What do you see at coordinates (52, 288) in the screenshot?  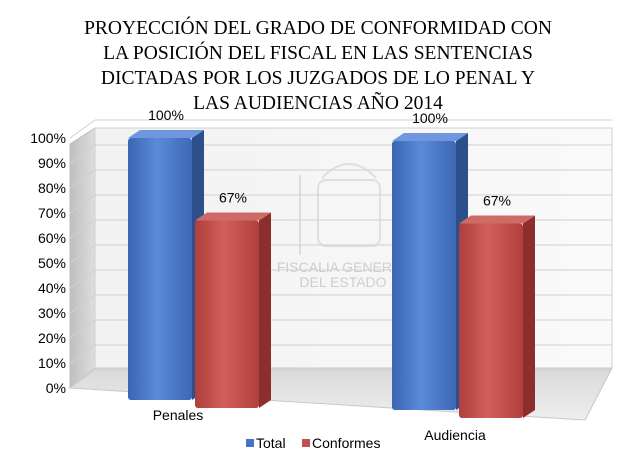 I see `y-tick-label: 40%` at bounding box center [52, 288].